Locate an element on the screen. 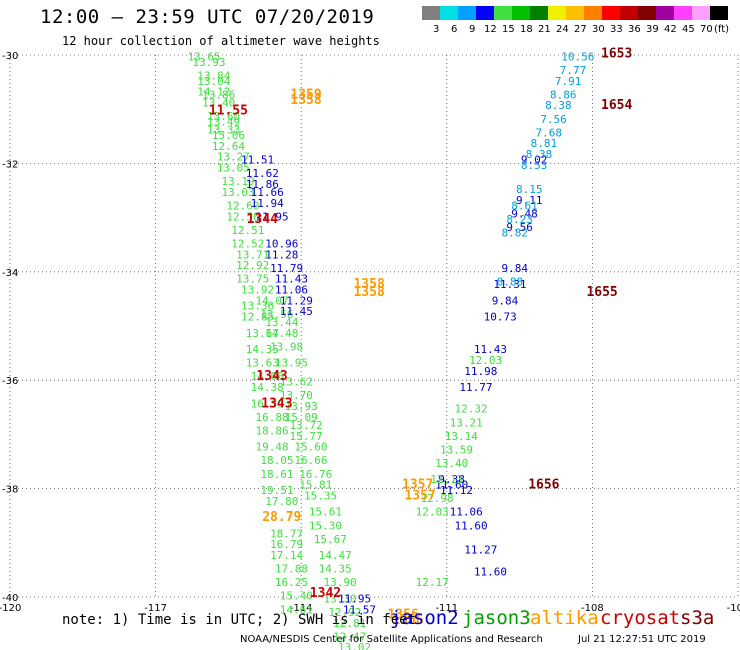 This screenshot has width=740, height=650. data-point-label: 13.92 is located at coordinates (257, 289).